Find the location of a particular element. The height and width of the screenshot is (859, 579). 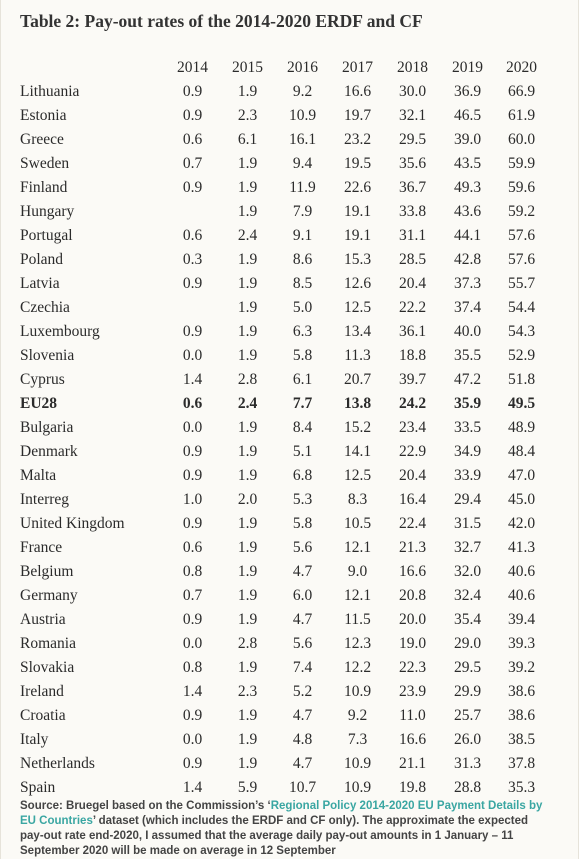

table-row: Ireland 1.4 2.3 5.2 10.9 23.9 29.9 38.6 is located at coordinates (283, 692).